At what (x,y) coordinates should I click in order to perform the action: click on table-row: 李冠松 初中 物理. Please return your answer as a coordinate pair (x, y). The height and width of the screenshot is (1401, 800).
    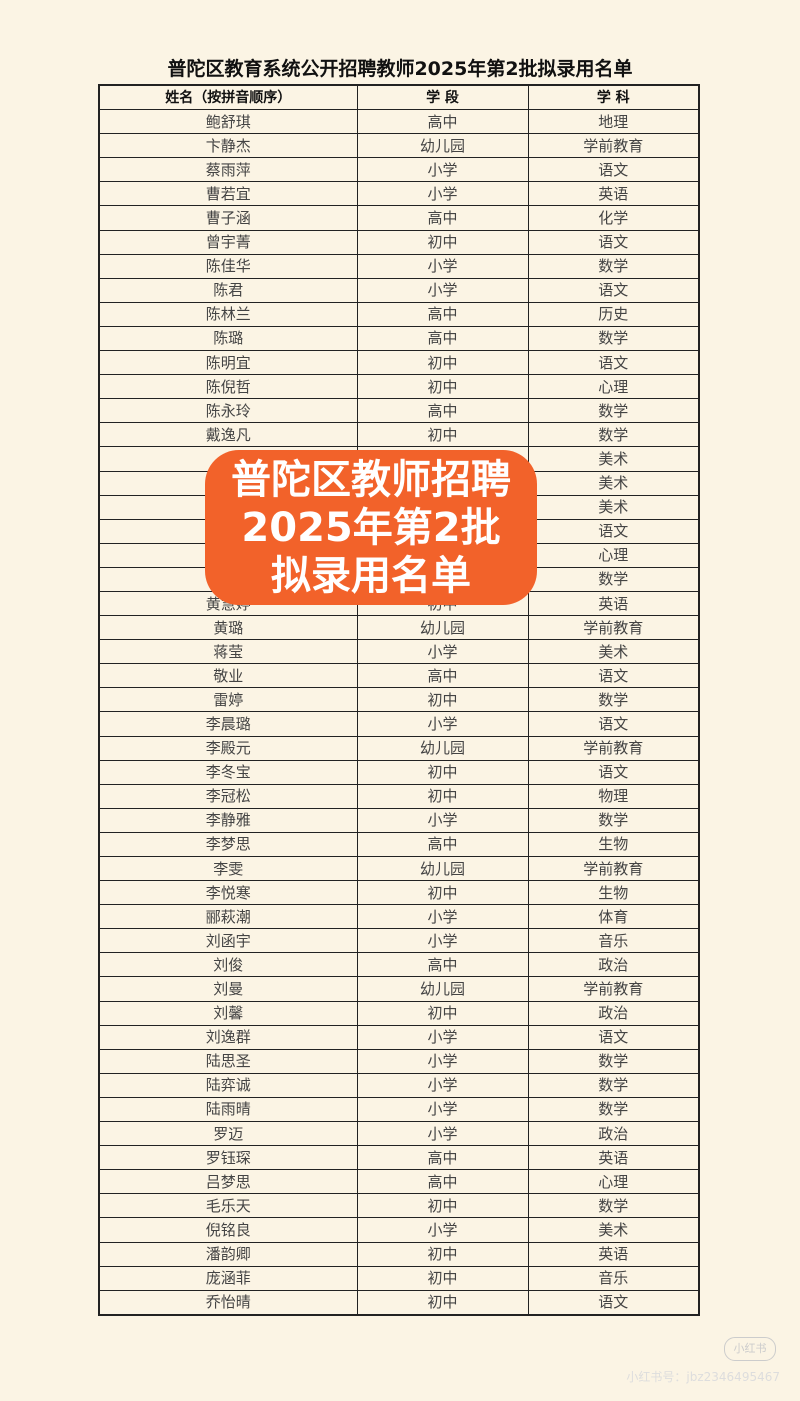
    Looking at the image, I should click on (399, 796).